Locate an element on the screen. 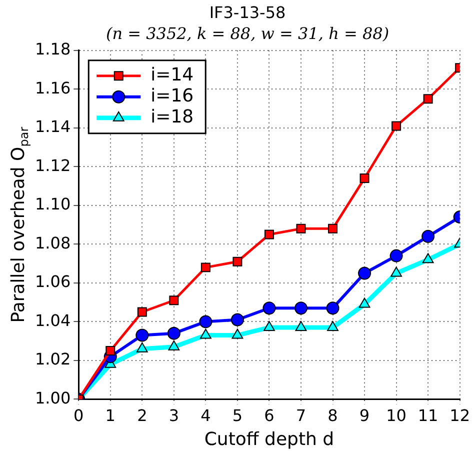  legend-label: i=16 is located at coordinates (172, 96).